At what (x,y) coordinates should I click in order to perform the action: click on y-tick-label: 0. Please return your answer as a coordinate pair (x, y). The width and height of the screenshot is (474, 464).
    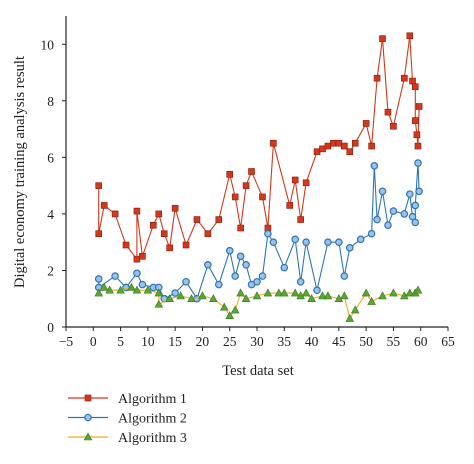
    Looking at the image, I should click on (50, 327).